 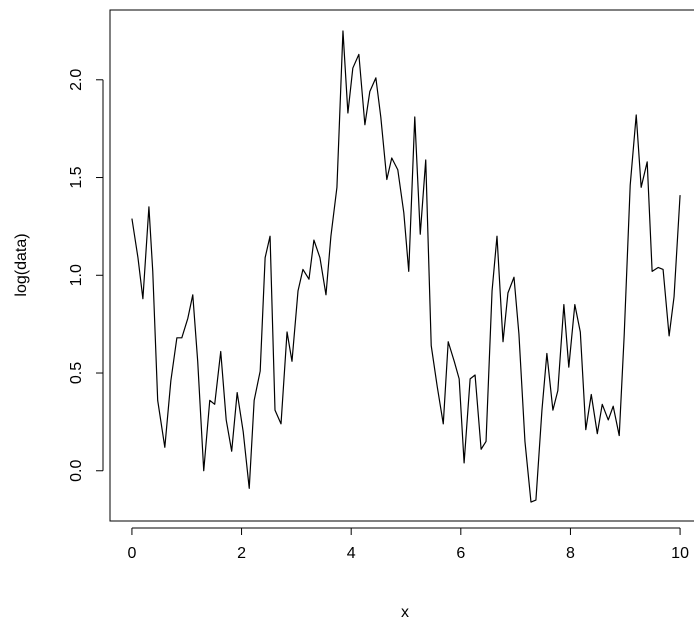 I want to click on x-axis-label: x, so click(x=405, y=612).